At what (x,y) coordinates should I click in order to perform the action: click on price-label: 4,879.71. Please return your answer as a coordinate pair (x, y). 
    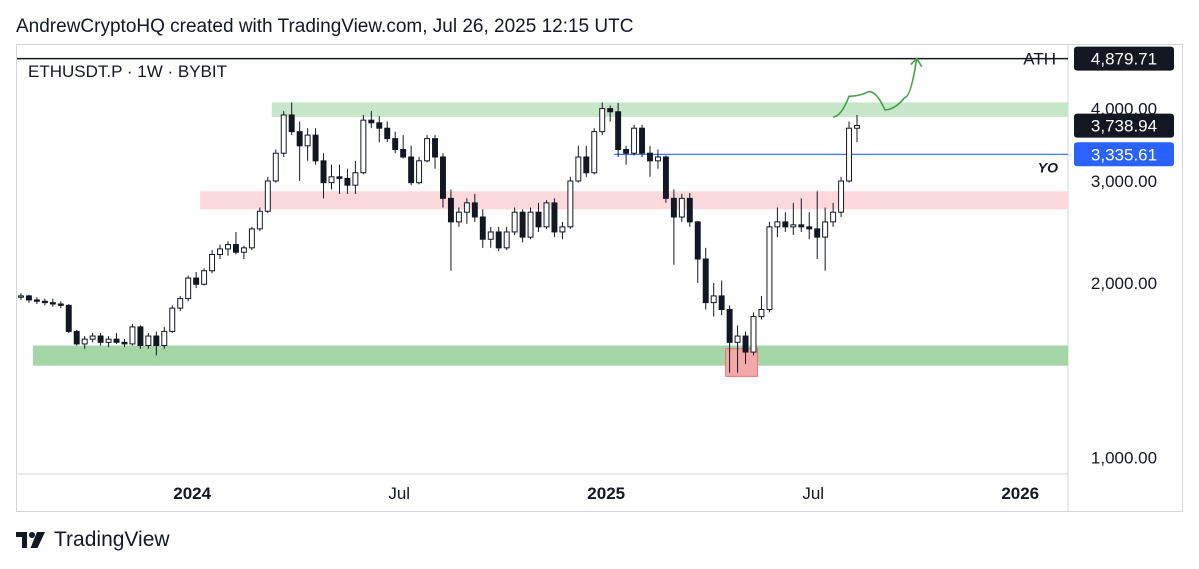
    Looking at the image, I should click on (1124, 58).